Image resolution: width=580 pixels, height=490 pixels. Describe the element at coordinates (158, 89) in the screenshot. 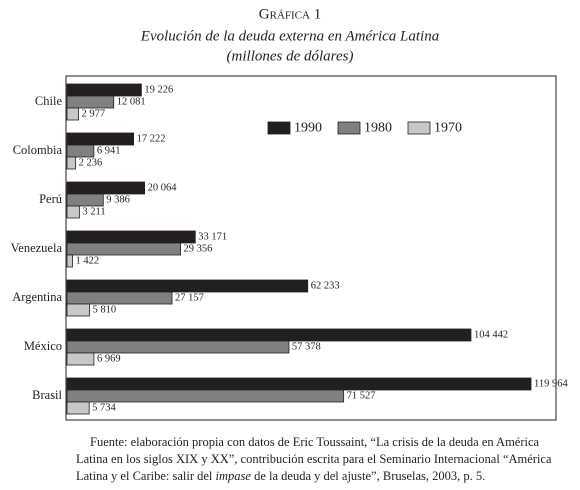

I see `value-label: 19 226` at that location.